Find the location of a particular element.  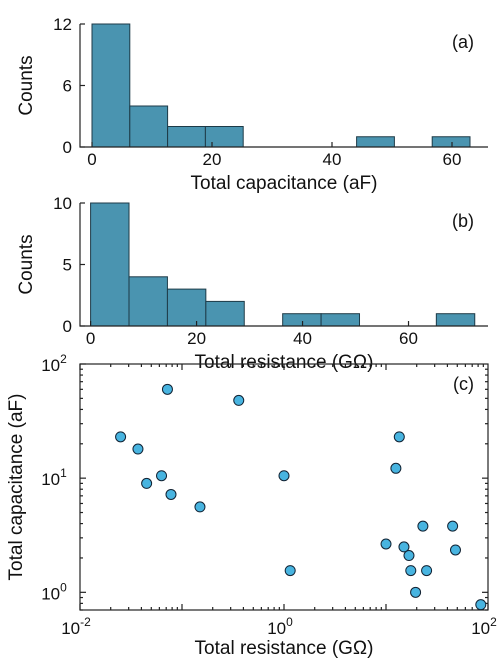

y-tick-label: 10² is located at coordinates (54, 363).